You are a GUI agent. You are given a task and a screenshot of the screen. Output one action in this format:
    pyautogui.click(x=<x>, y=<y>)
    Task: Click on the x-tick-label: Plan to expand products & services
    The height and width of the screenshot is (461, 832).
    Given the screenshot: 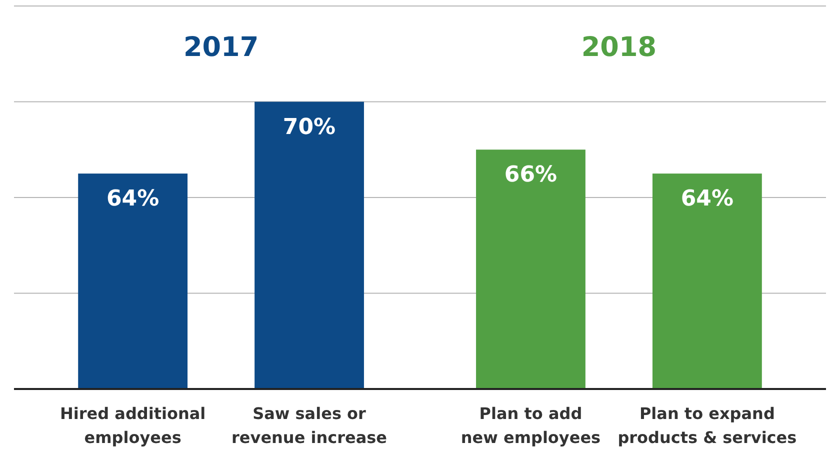 What is the action you would take?
    pyautogui.click(x=707, y=425)
    